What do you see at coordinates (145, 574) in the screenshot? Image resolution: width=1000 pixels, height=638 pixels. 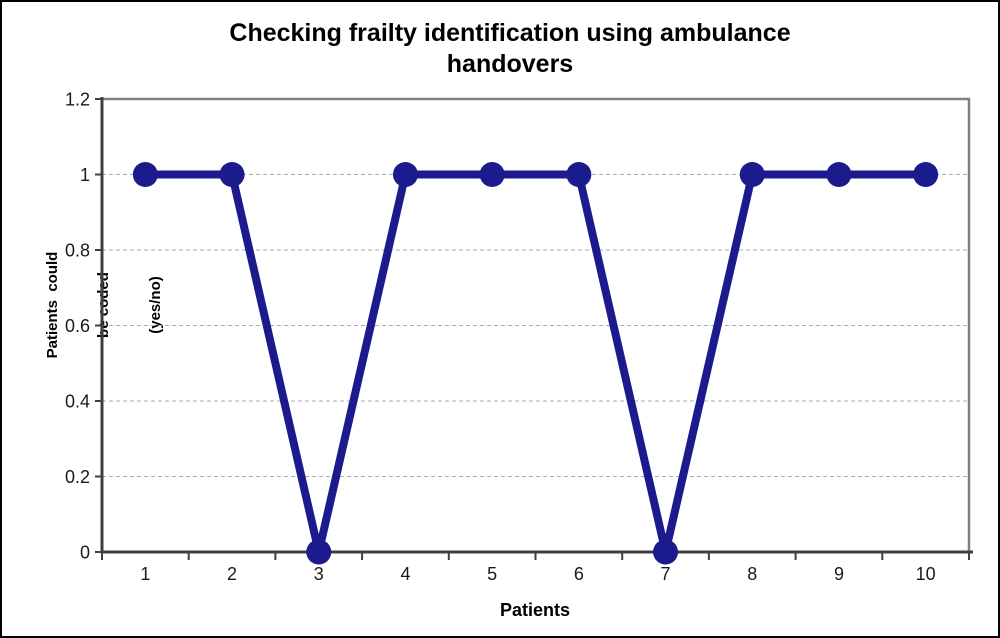 I see `x-tick-label: 1` at bounding box center [145, 574].